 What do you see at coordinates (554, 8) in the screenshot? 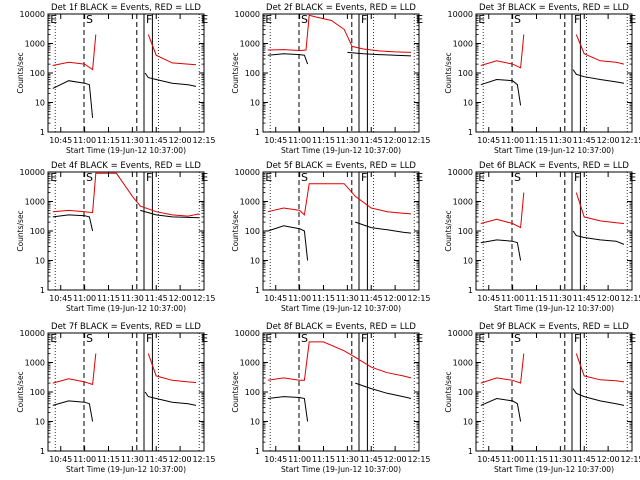
I see `panel-title: Det 3f BLACK = Events, RED = LLD` at bounding box center [554, 8].